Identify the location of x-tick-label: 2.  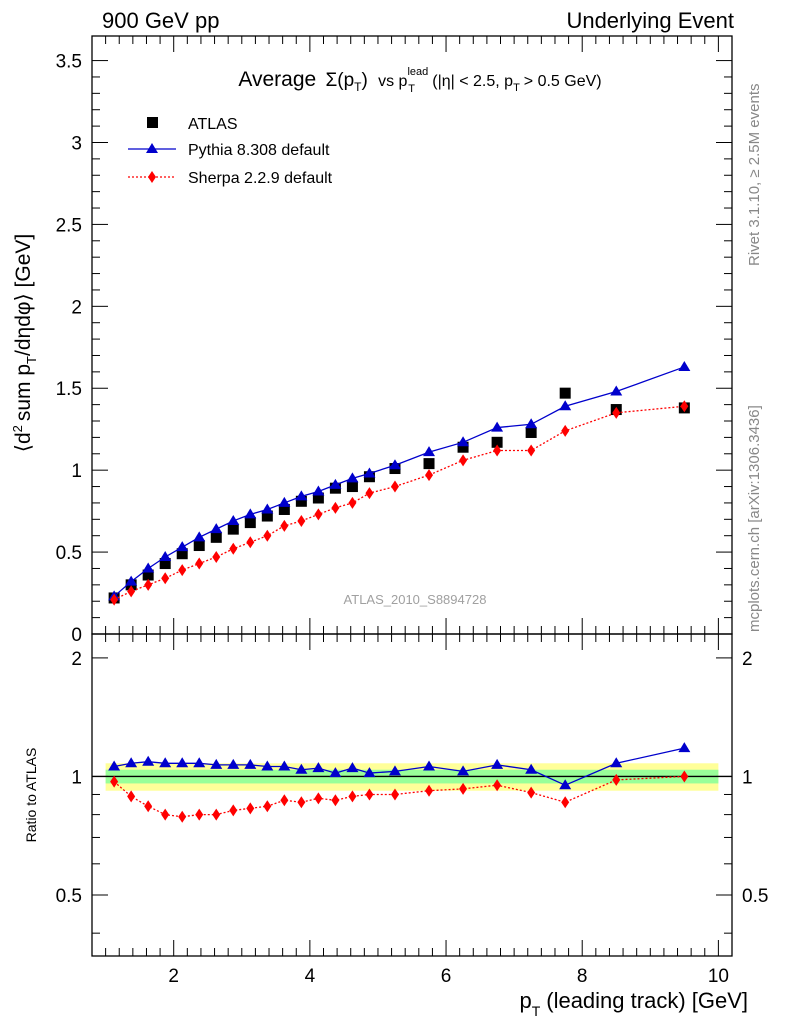
(173, 976).